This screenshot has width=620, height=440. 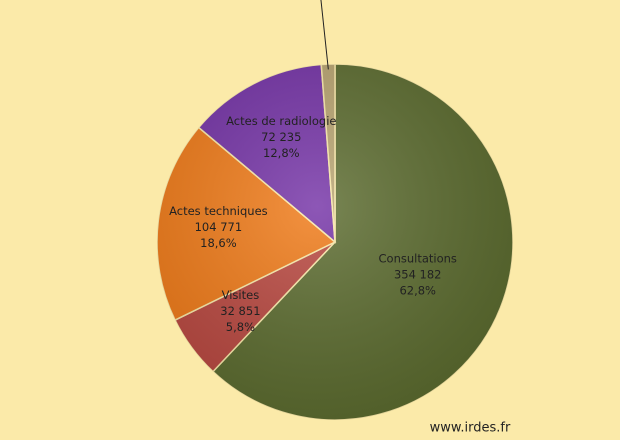 What do you see at coordinates (417, 290) in the screenshot?
I see `slice-percent: 62,8%` at bounding box center [417, 290].